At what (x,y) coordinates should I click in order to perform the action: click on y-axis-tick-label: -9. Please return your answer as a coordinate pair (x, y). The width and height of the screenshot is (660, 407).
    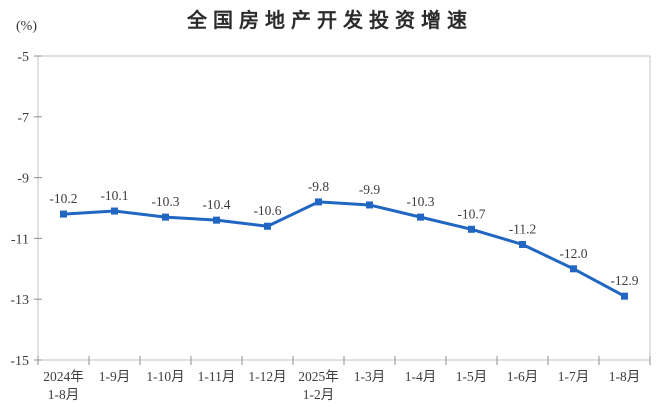
    Looking at the image, I should click on (23, 179).